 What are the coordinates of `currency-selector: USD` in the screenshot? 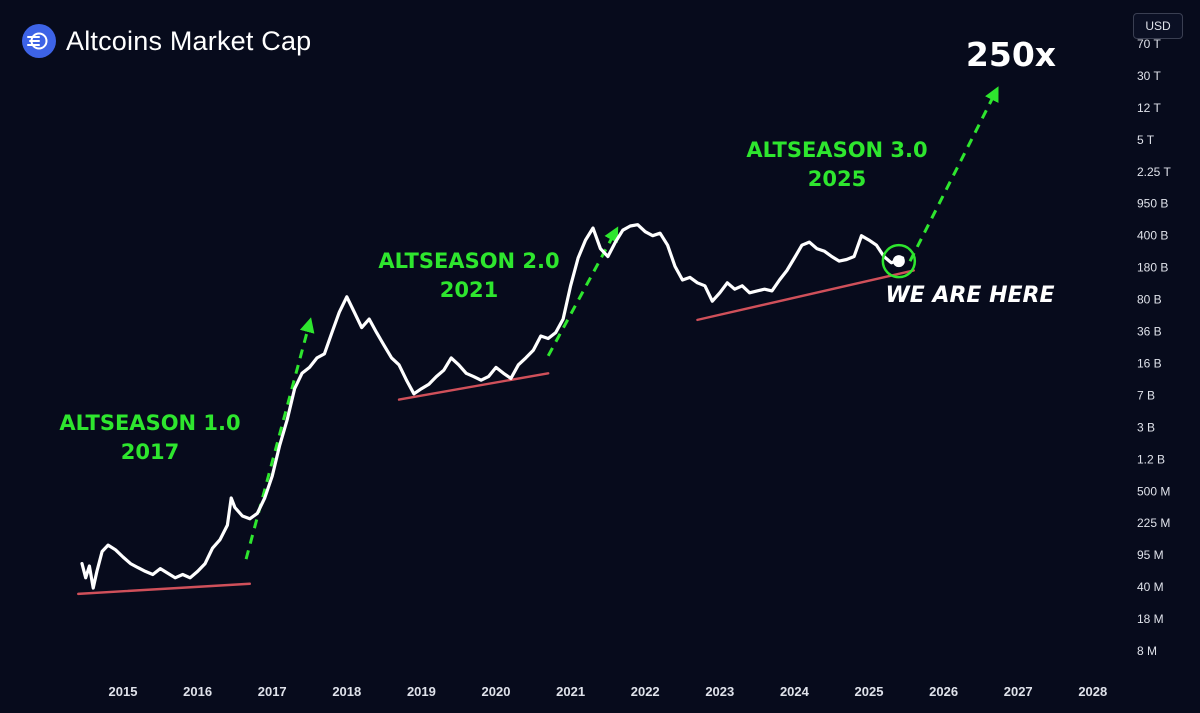 It's located at (1158, 26).